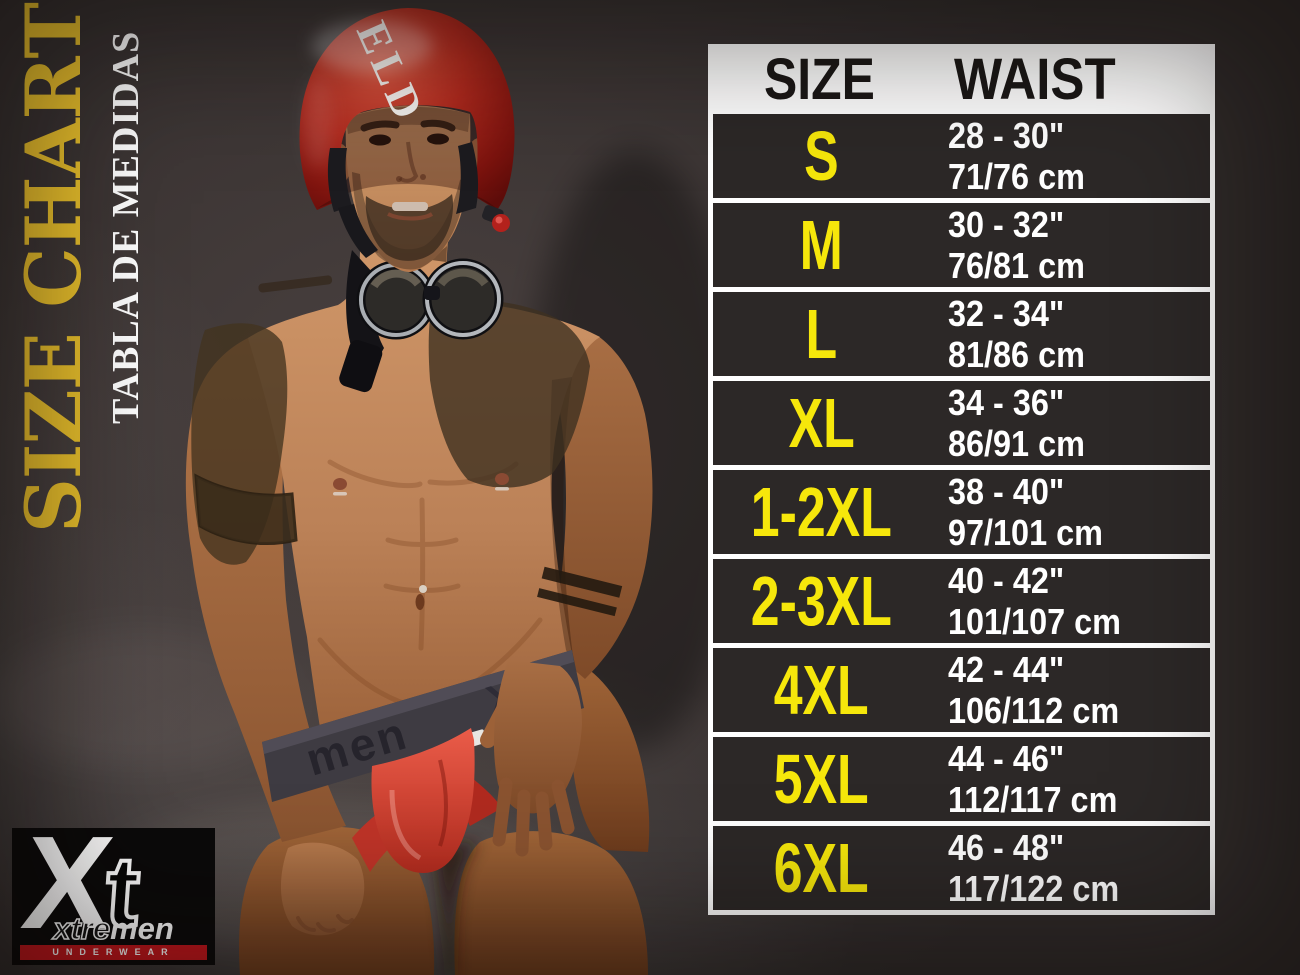  What do you see at coordinates (1016, 334) in the screenshot?
I see `waist-cell: 32 - 34" 81/86 cm` at bounding box center [1016, 334].